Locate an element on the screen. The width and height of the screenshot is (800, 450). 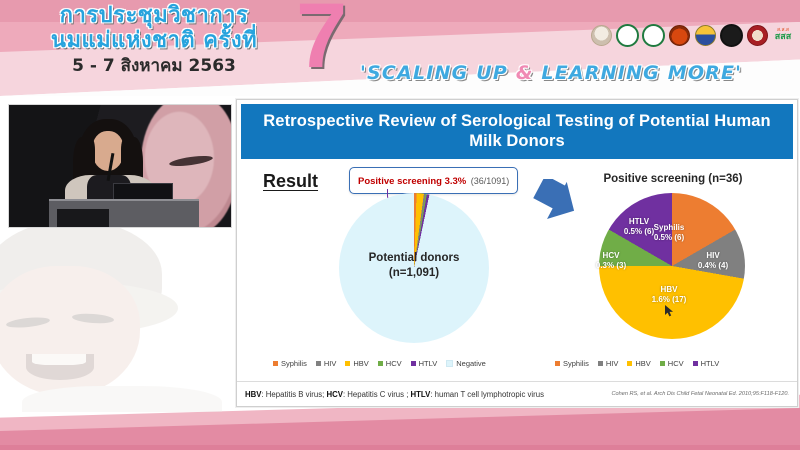
legend-left-swatch-hbv-icon is located at coordinates (348, 363).